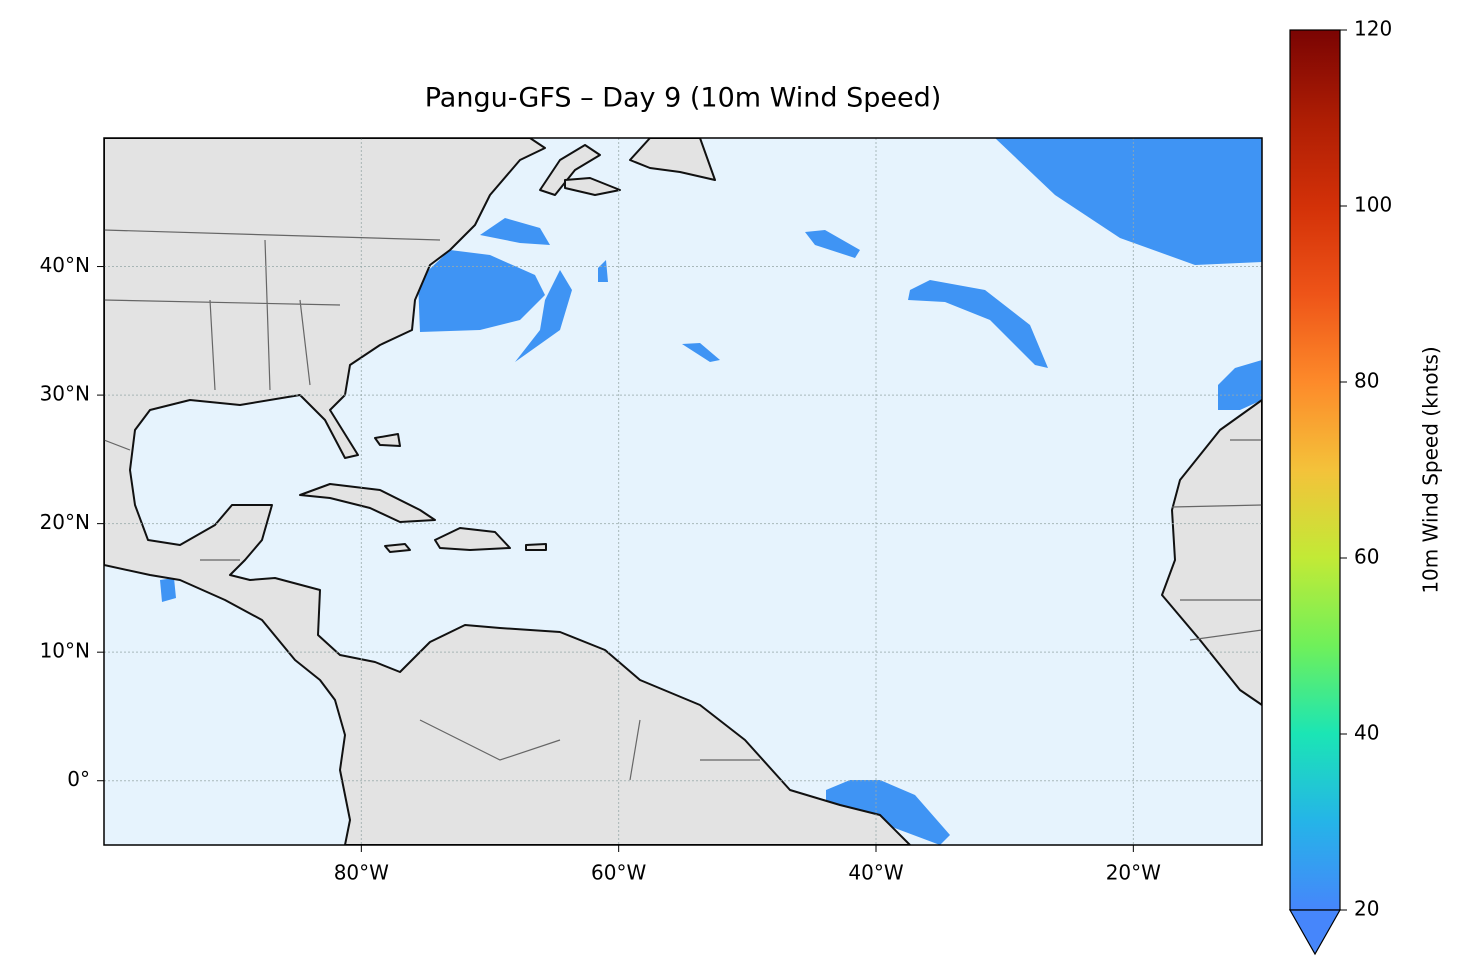 The image size is (1467, 974). I want to click on colorbar-tick-label: 100, so click(1373, 205).